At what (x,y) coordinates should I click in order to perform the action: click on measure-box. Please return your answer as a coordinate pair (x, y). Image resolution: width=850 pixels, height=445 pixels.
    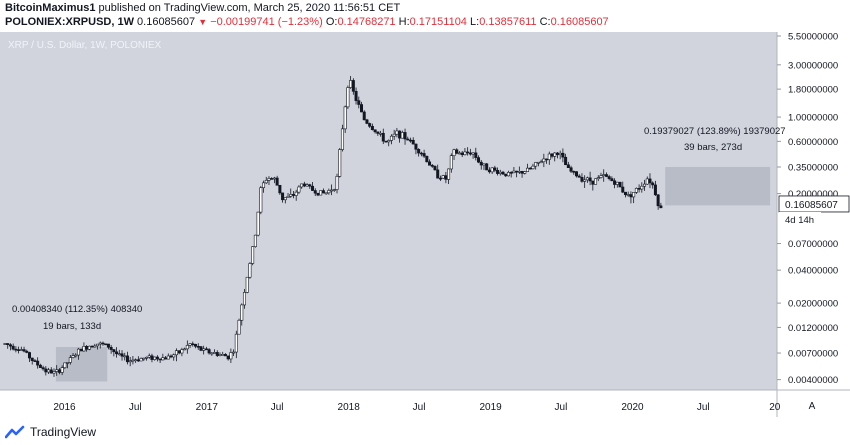
    Looking at the image, I should click on (718, 186).